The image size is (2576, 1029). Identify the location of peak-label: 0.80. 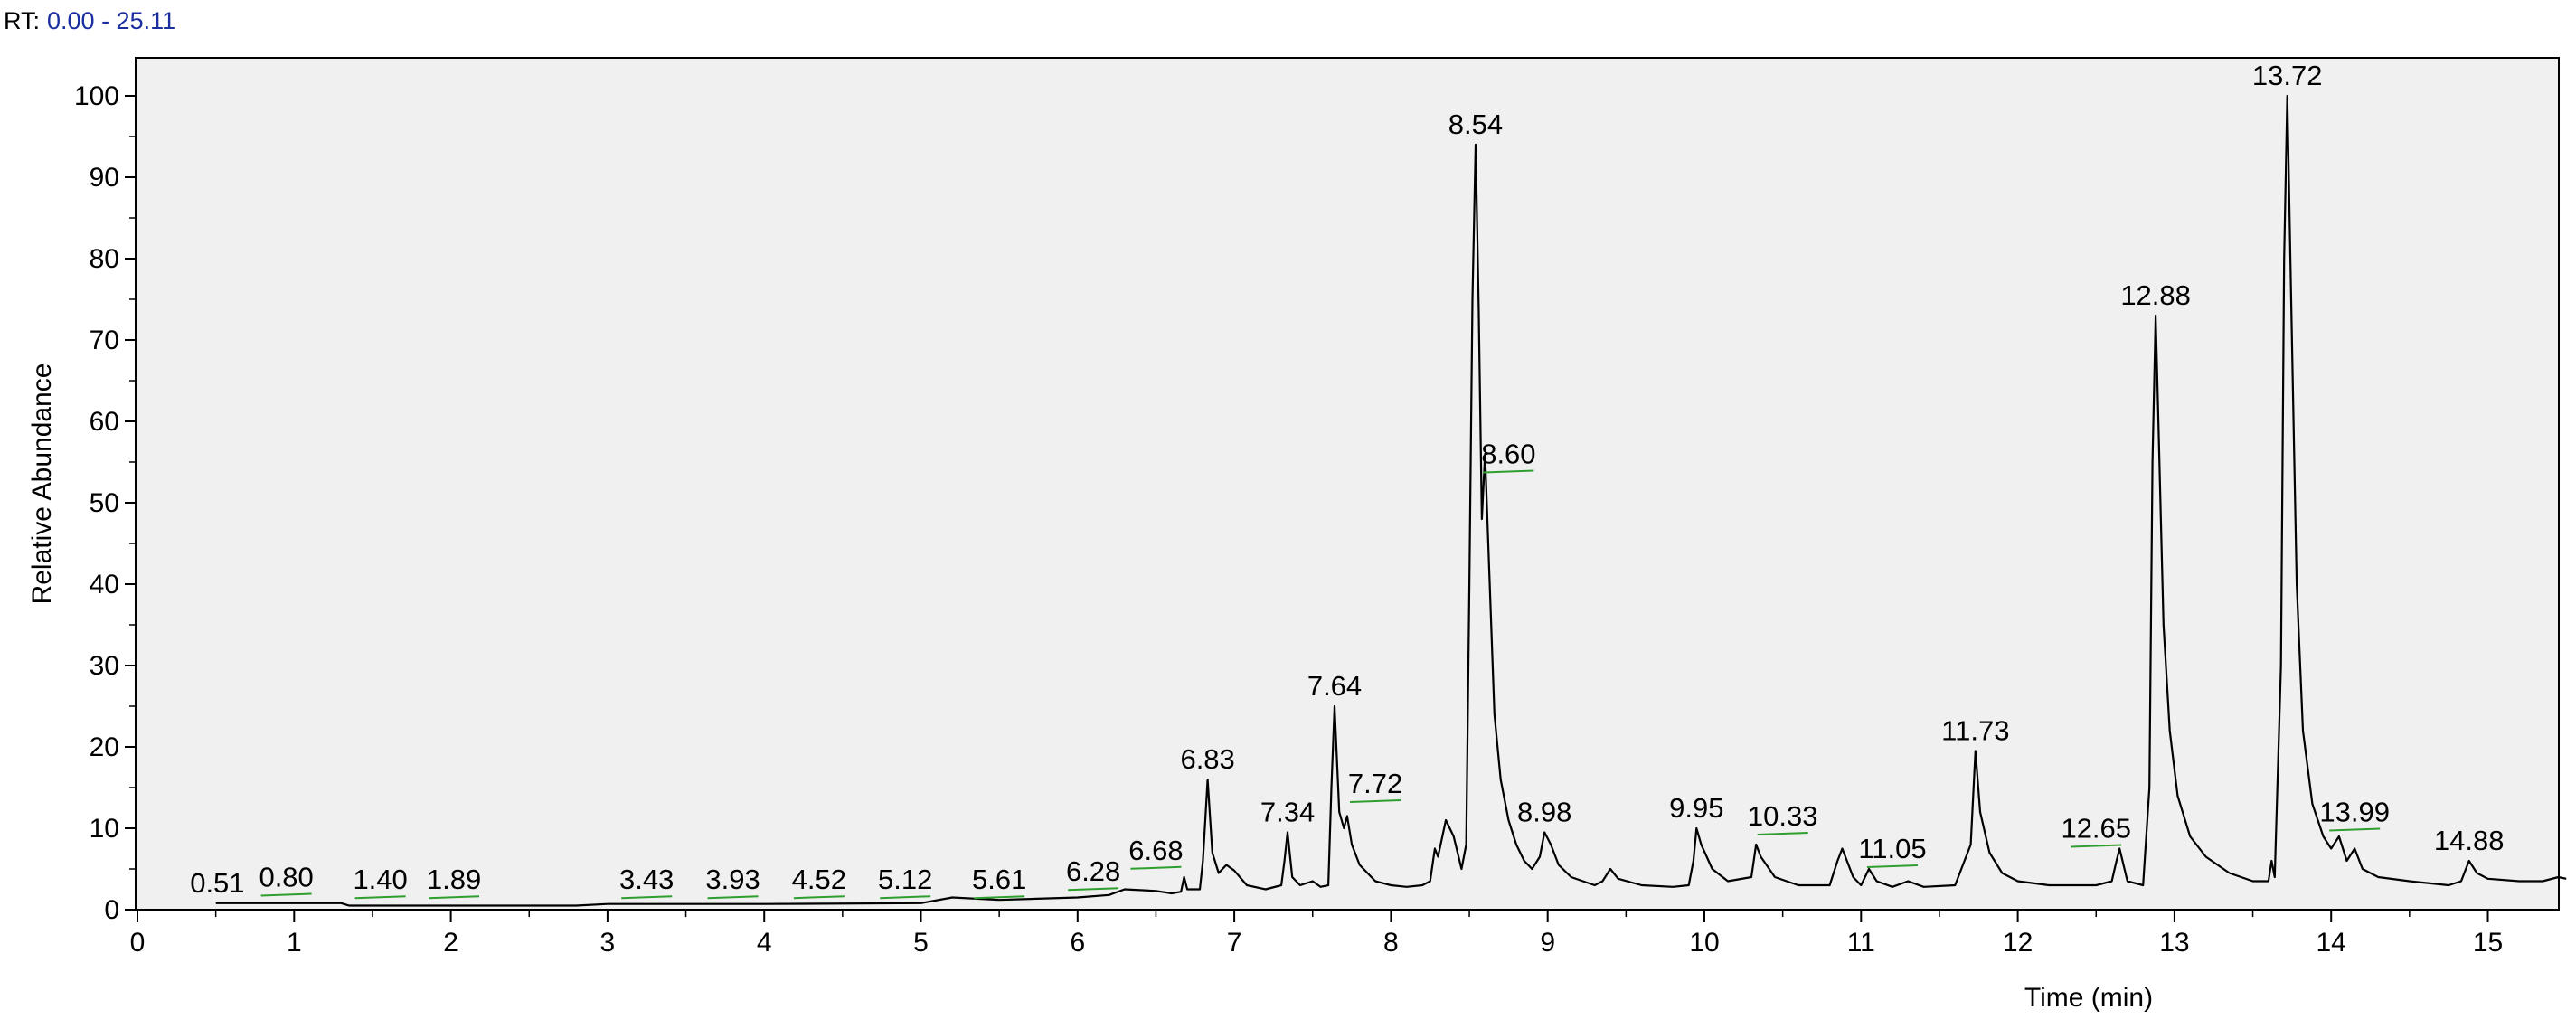
(286, 877).